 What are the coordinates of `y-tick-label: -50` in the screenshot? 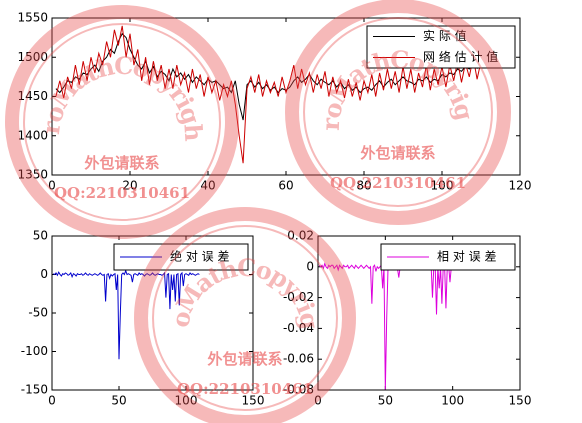 It's located at (38, 313).